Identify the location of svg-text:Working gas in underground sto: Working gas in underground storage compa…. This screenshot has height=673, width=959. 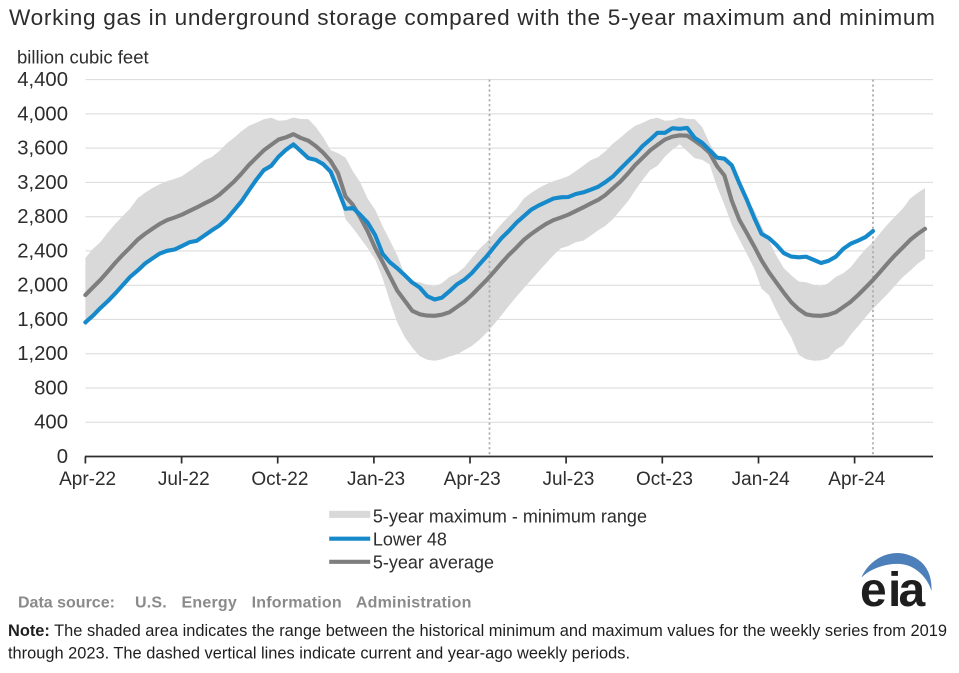
(472, 17).